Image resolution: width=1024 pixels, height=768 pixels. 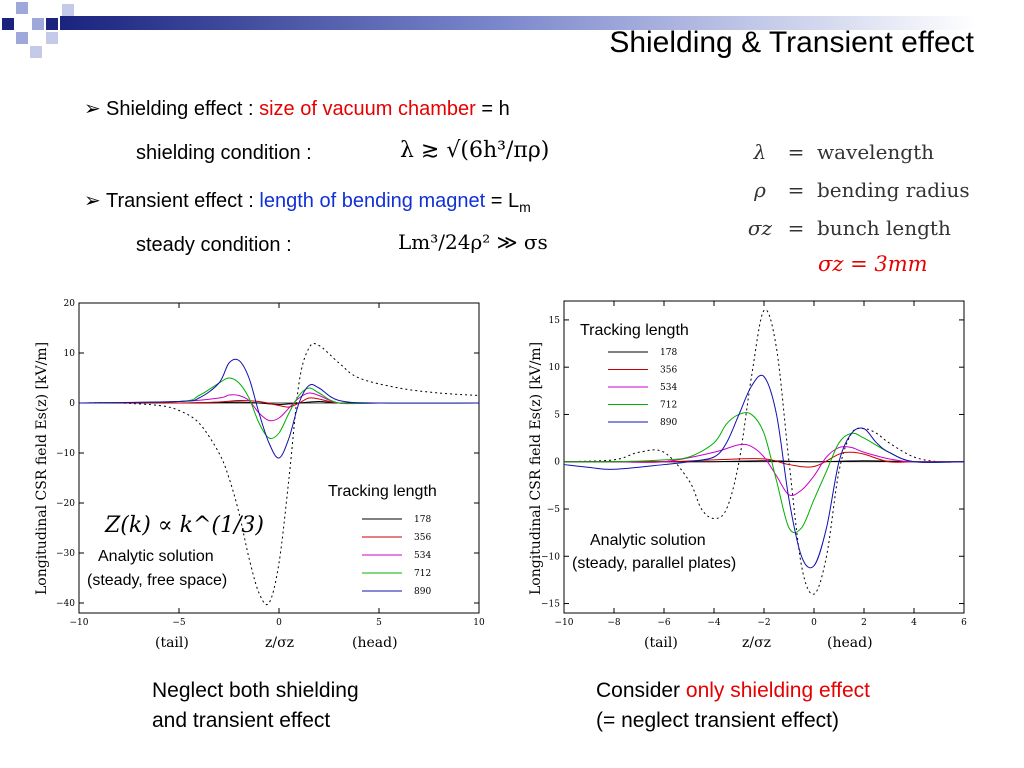 I want to click on right-caption-prefix: Consider, so click(x=641, y=690).